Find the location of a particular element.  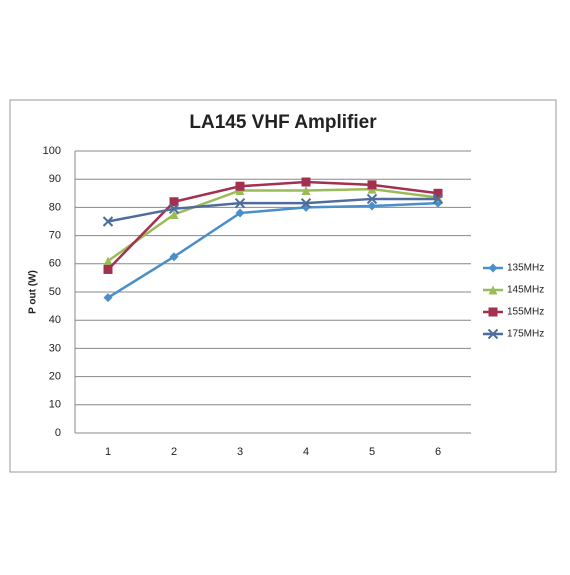

y-tick-label: 50 is located at coordinates (55, 292).